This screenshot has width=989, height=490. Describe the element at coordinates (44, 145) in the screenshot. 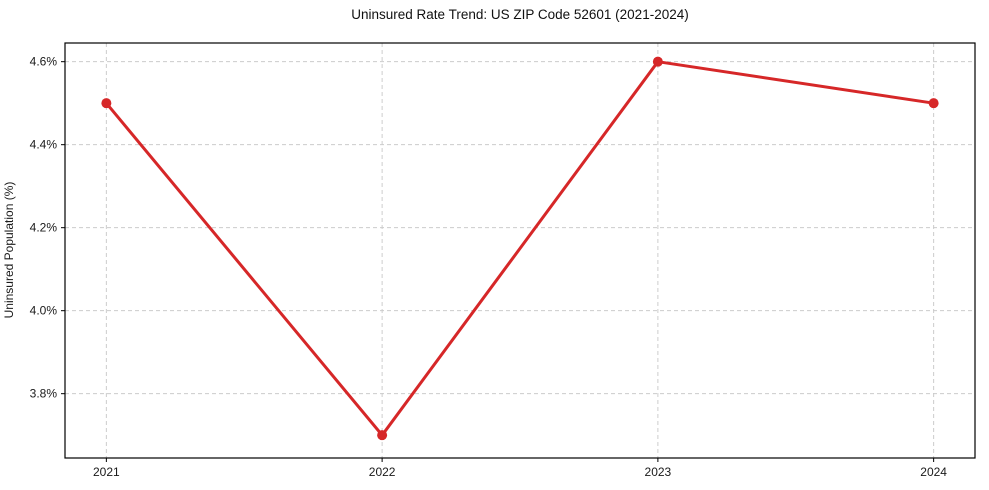

I see `y-tick-label: 4.4%` at that location.